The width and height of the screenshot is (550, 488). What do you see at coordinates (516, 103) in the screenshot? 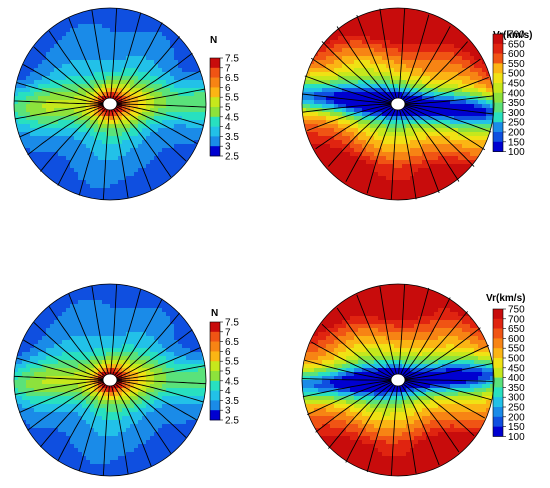
I see `colorbar-tick-label: 350` at bounding box center [516, 103].